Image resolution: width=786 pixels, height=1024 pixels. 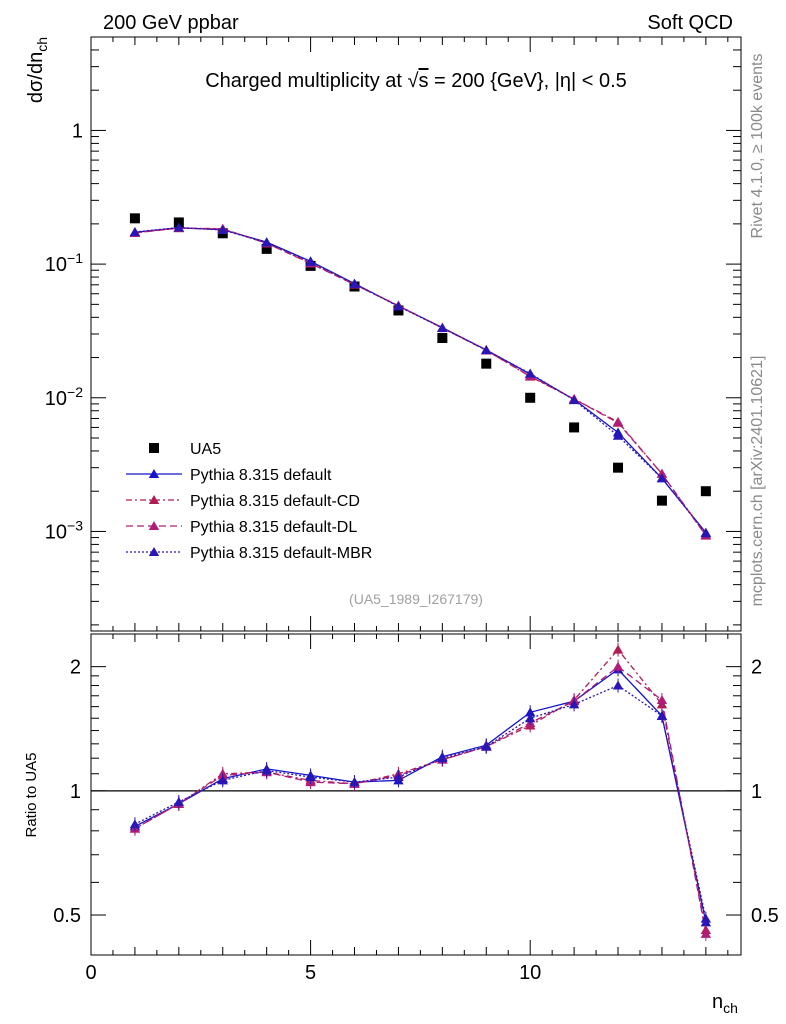 What do you see at coordinates (281, 553) in the screenshot?
I see `legend-label-4: Pythia 8.315 default-MBR` at bounding box center [281, 553].